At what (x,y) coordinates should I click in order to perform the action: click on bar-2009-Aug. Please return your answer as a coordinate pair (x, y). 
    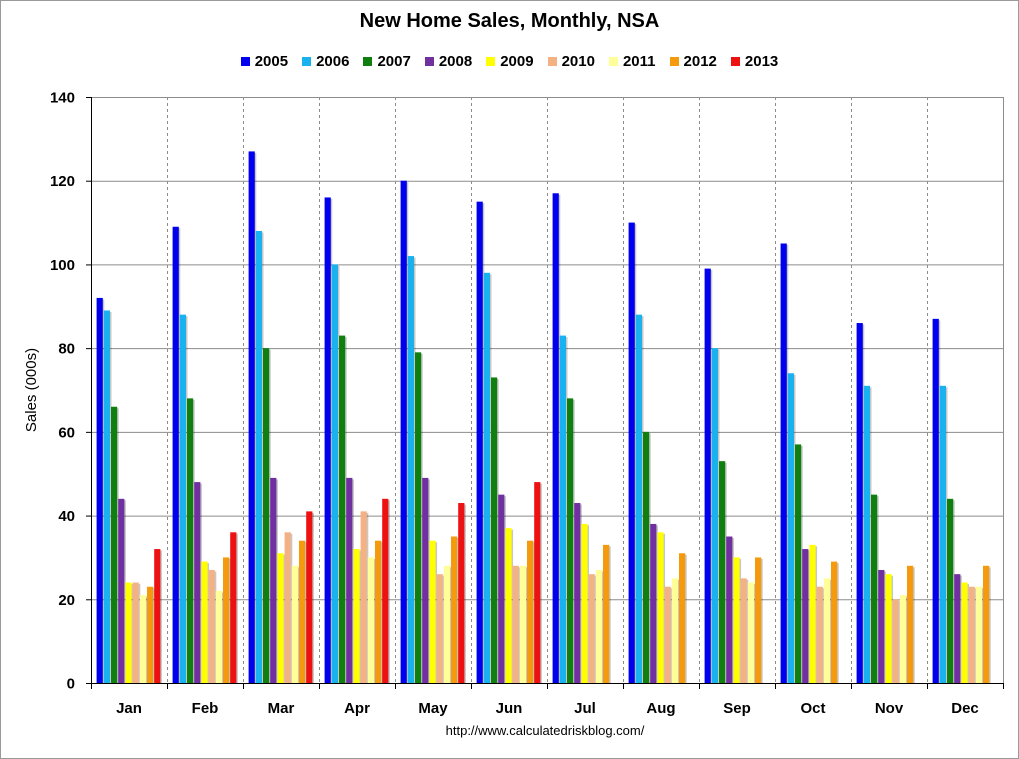
    Looking at the image, I should click on (660, 607).